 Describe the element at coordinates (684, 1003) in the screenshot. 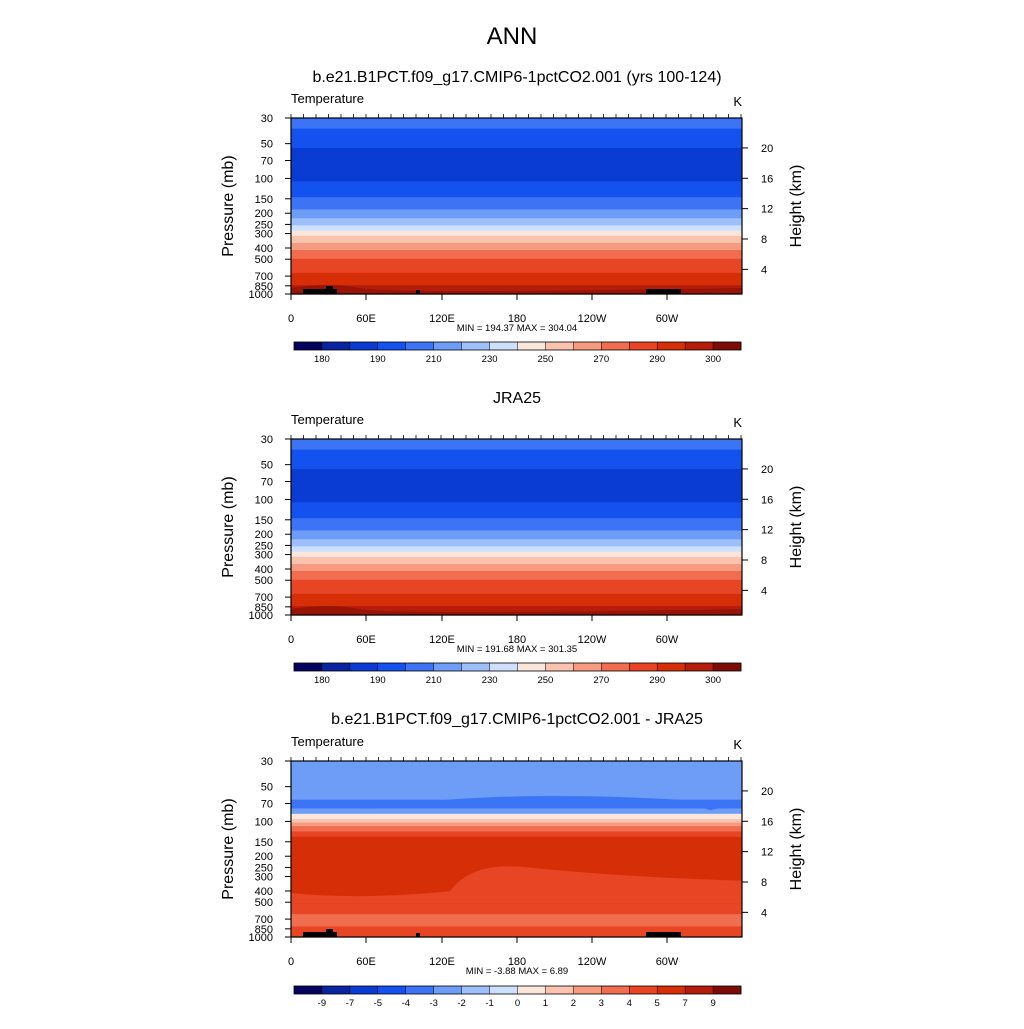

I see `colorbar-label: 7` at that location.